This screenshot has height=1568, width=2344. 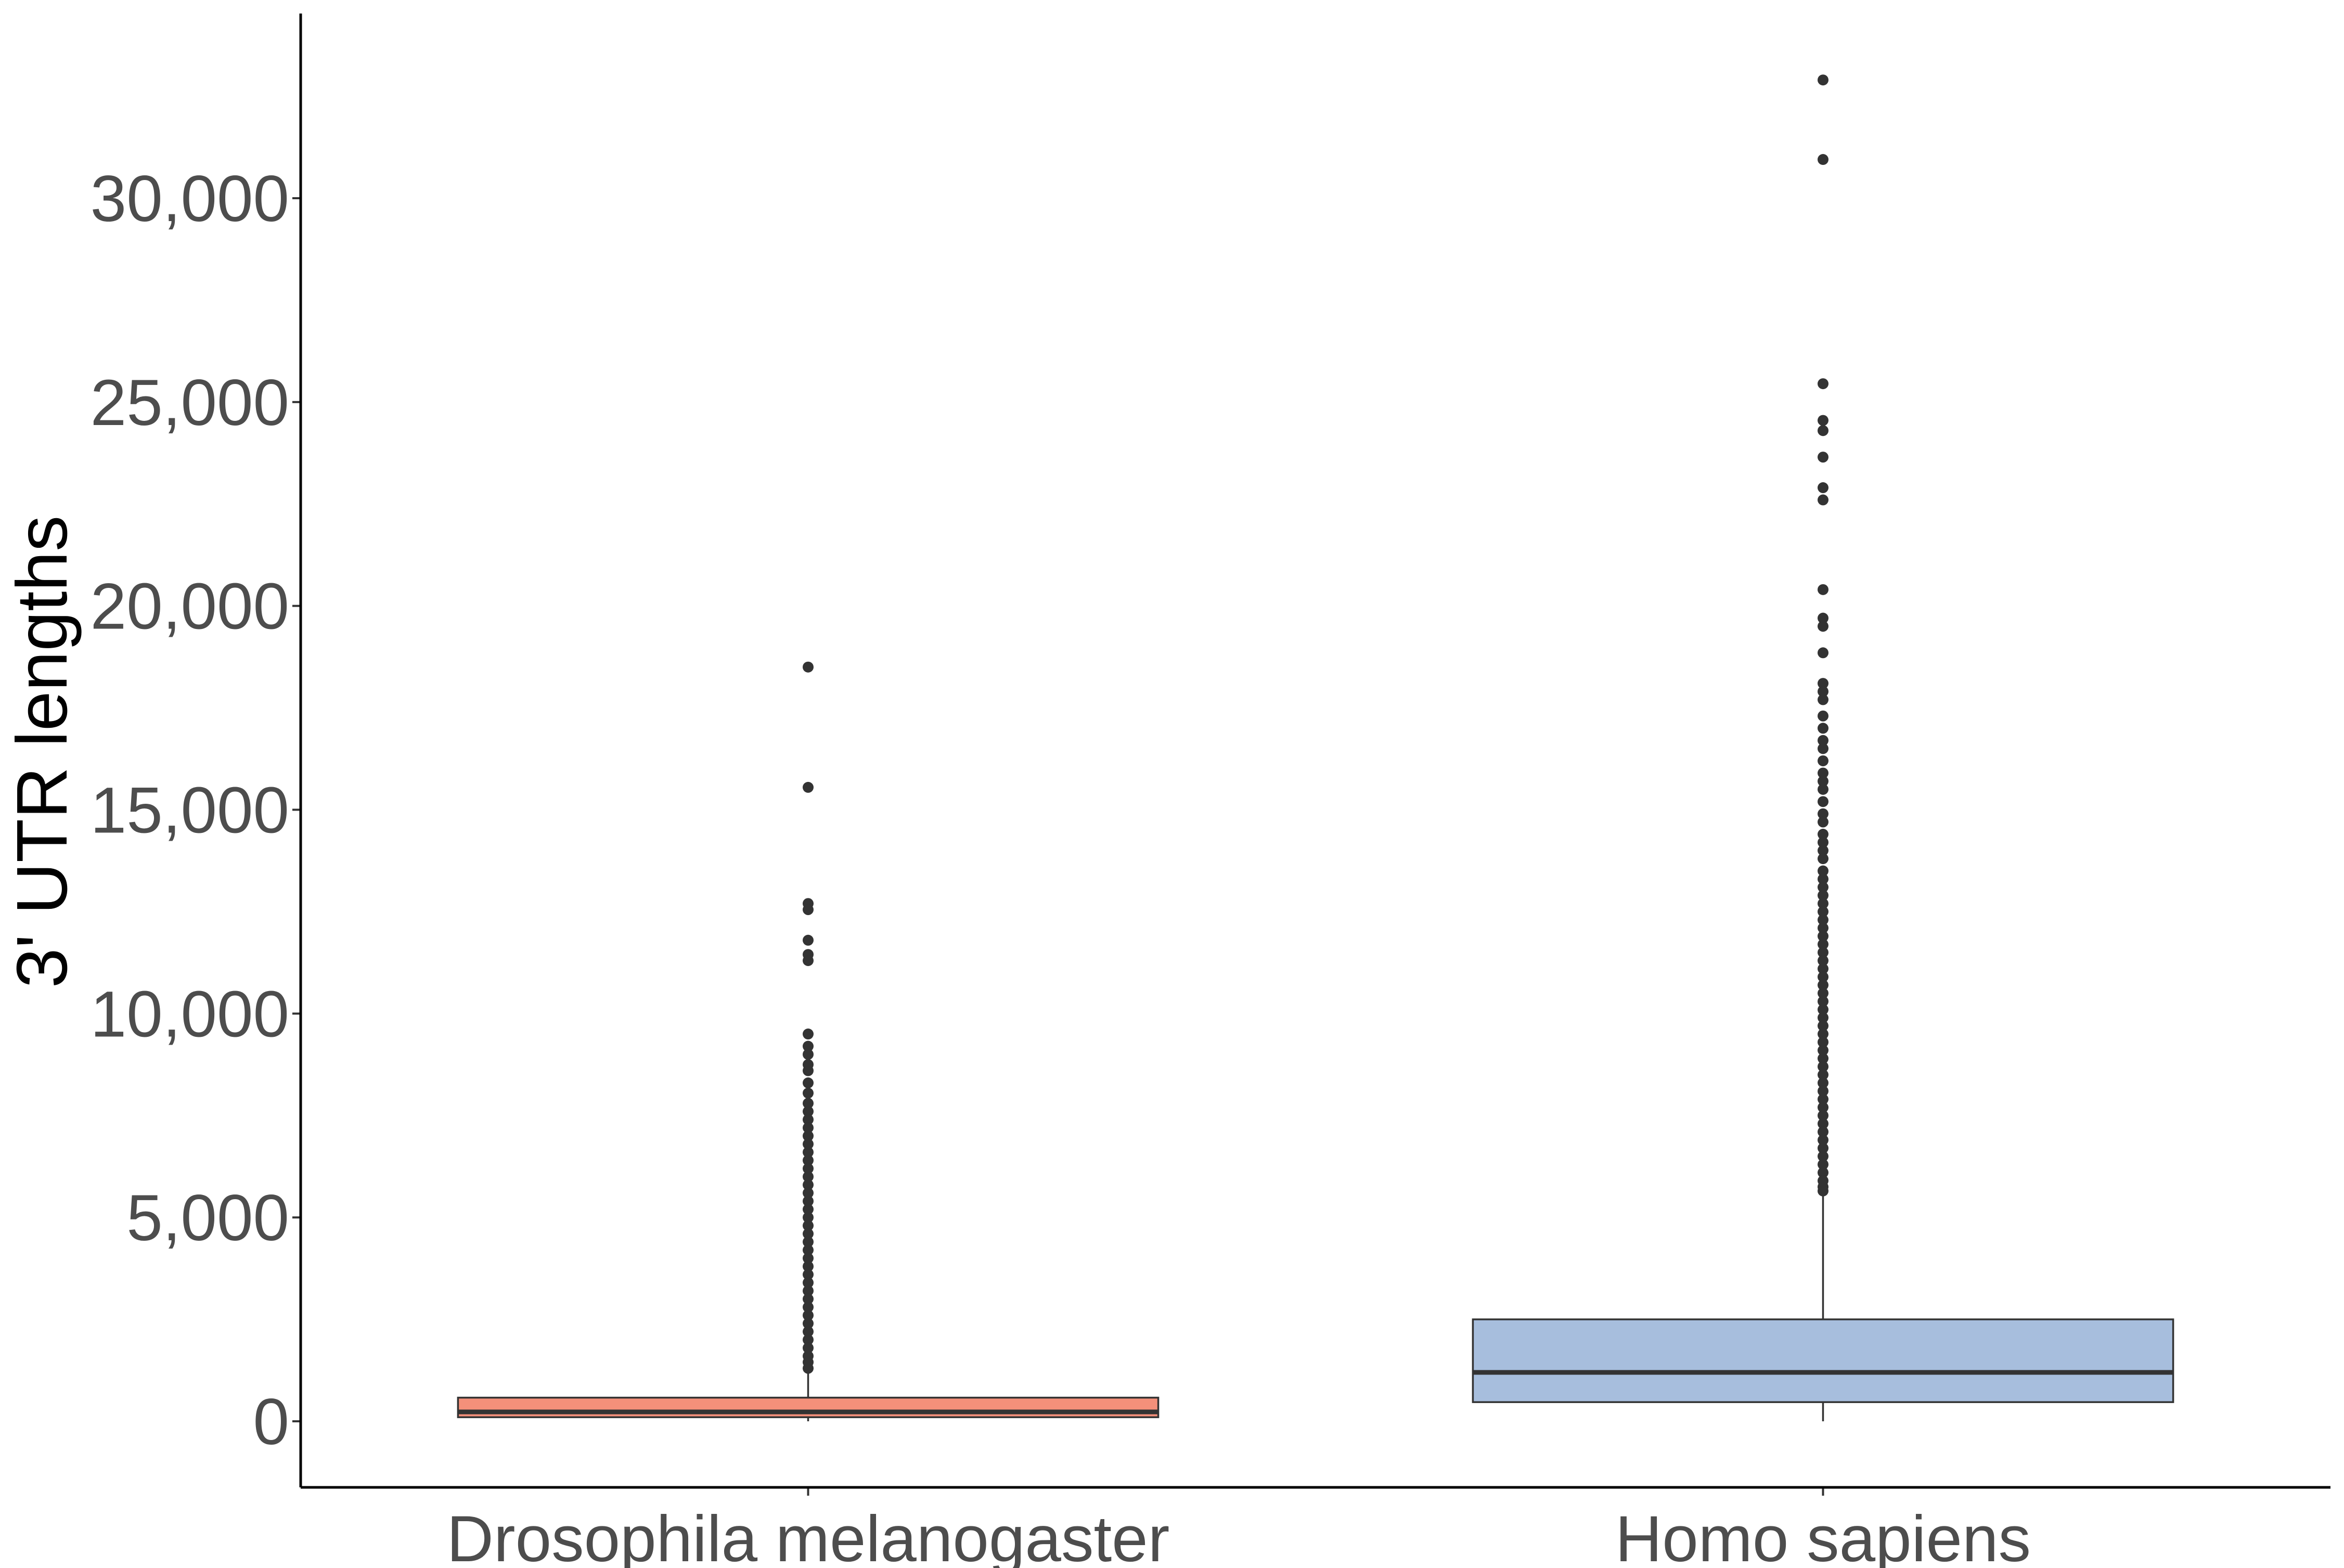 What do you see at coordinates (1239, 1527) in the screenshot?
I see `x-axis-ticks: Drosophila melanogaster Homo sapiens` at bounding box center [1239, 1527].